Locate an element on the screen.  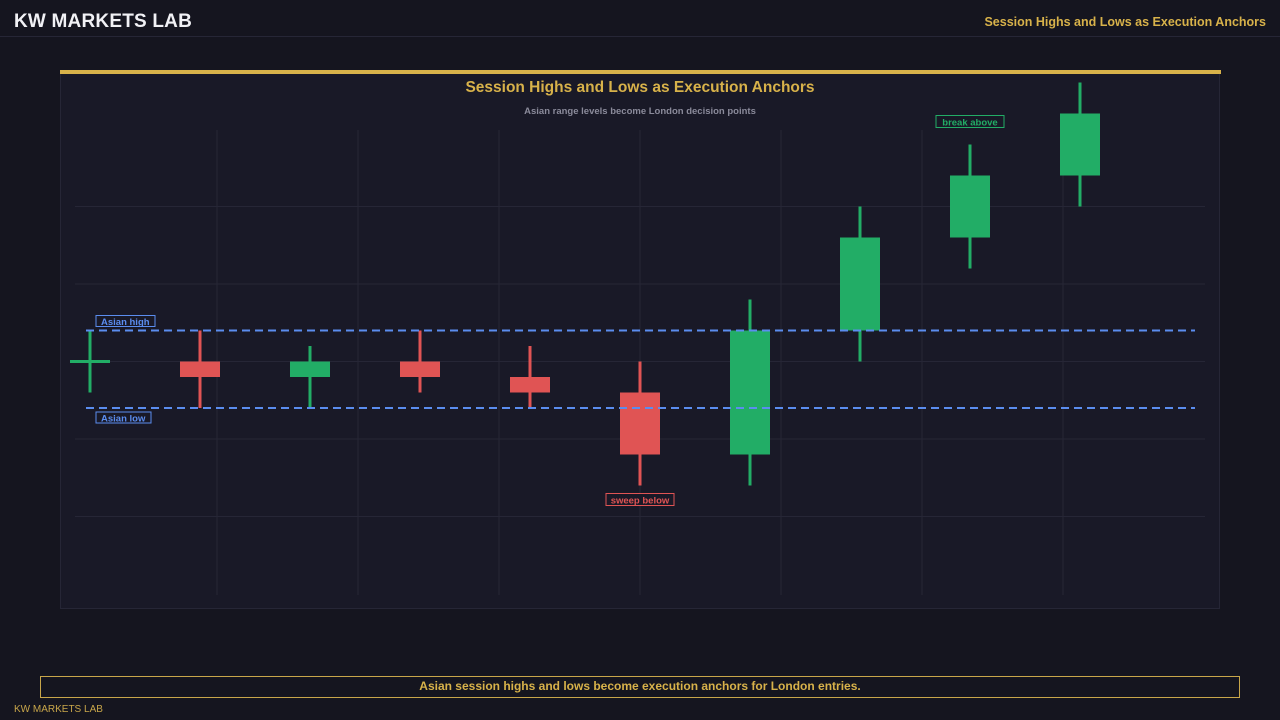
footer-brand: KW MARKETS LAB is located at coordinates (58, 709).